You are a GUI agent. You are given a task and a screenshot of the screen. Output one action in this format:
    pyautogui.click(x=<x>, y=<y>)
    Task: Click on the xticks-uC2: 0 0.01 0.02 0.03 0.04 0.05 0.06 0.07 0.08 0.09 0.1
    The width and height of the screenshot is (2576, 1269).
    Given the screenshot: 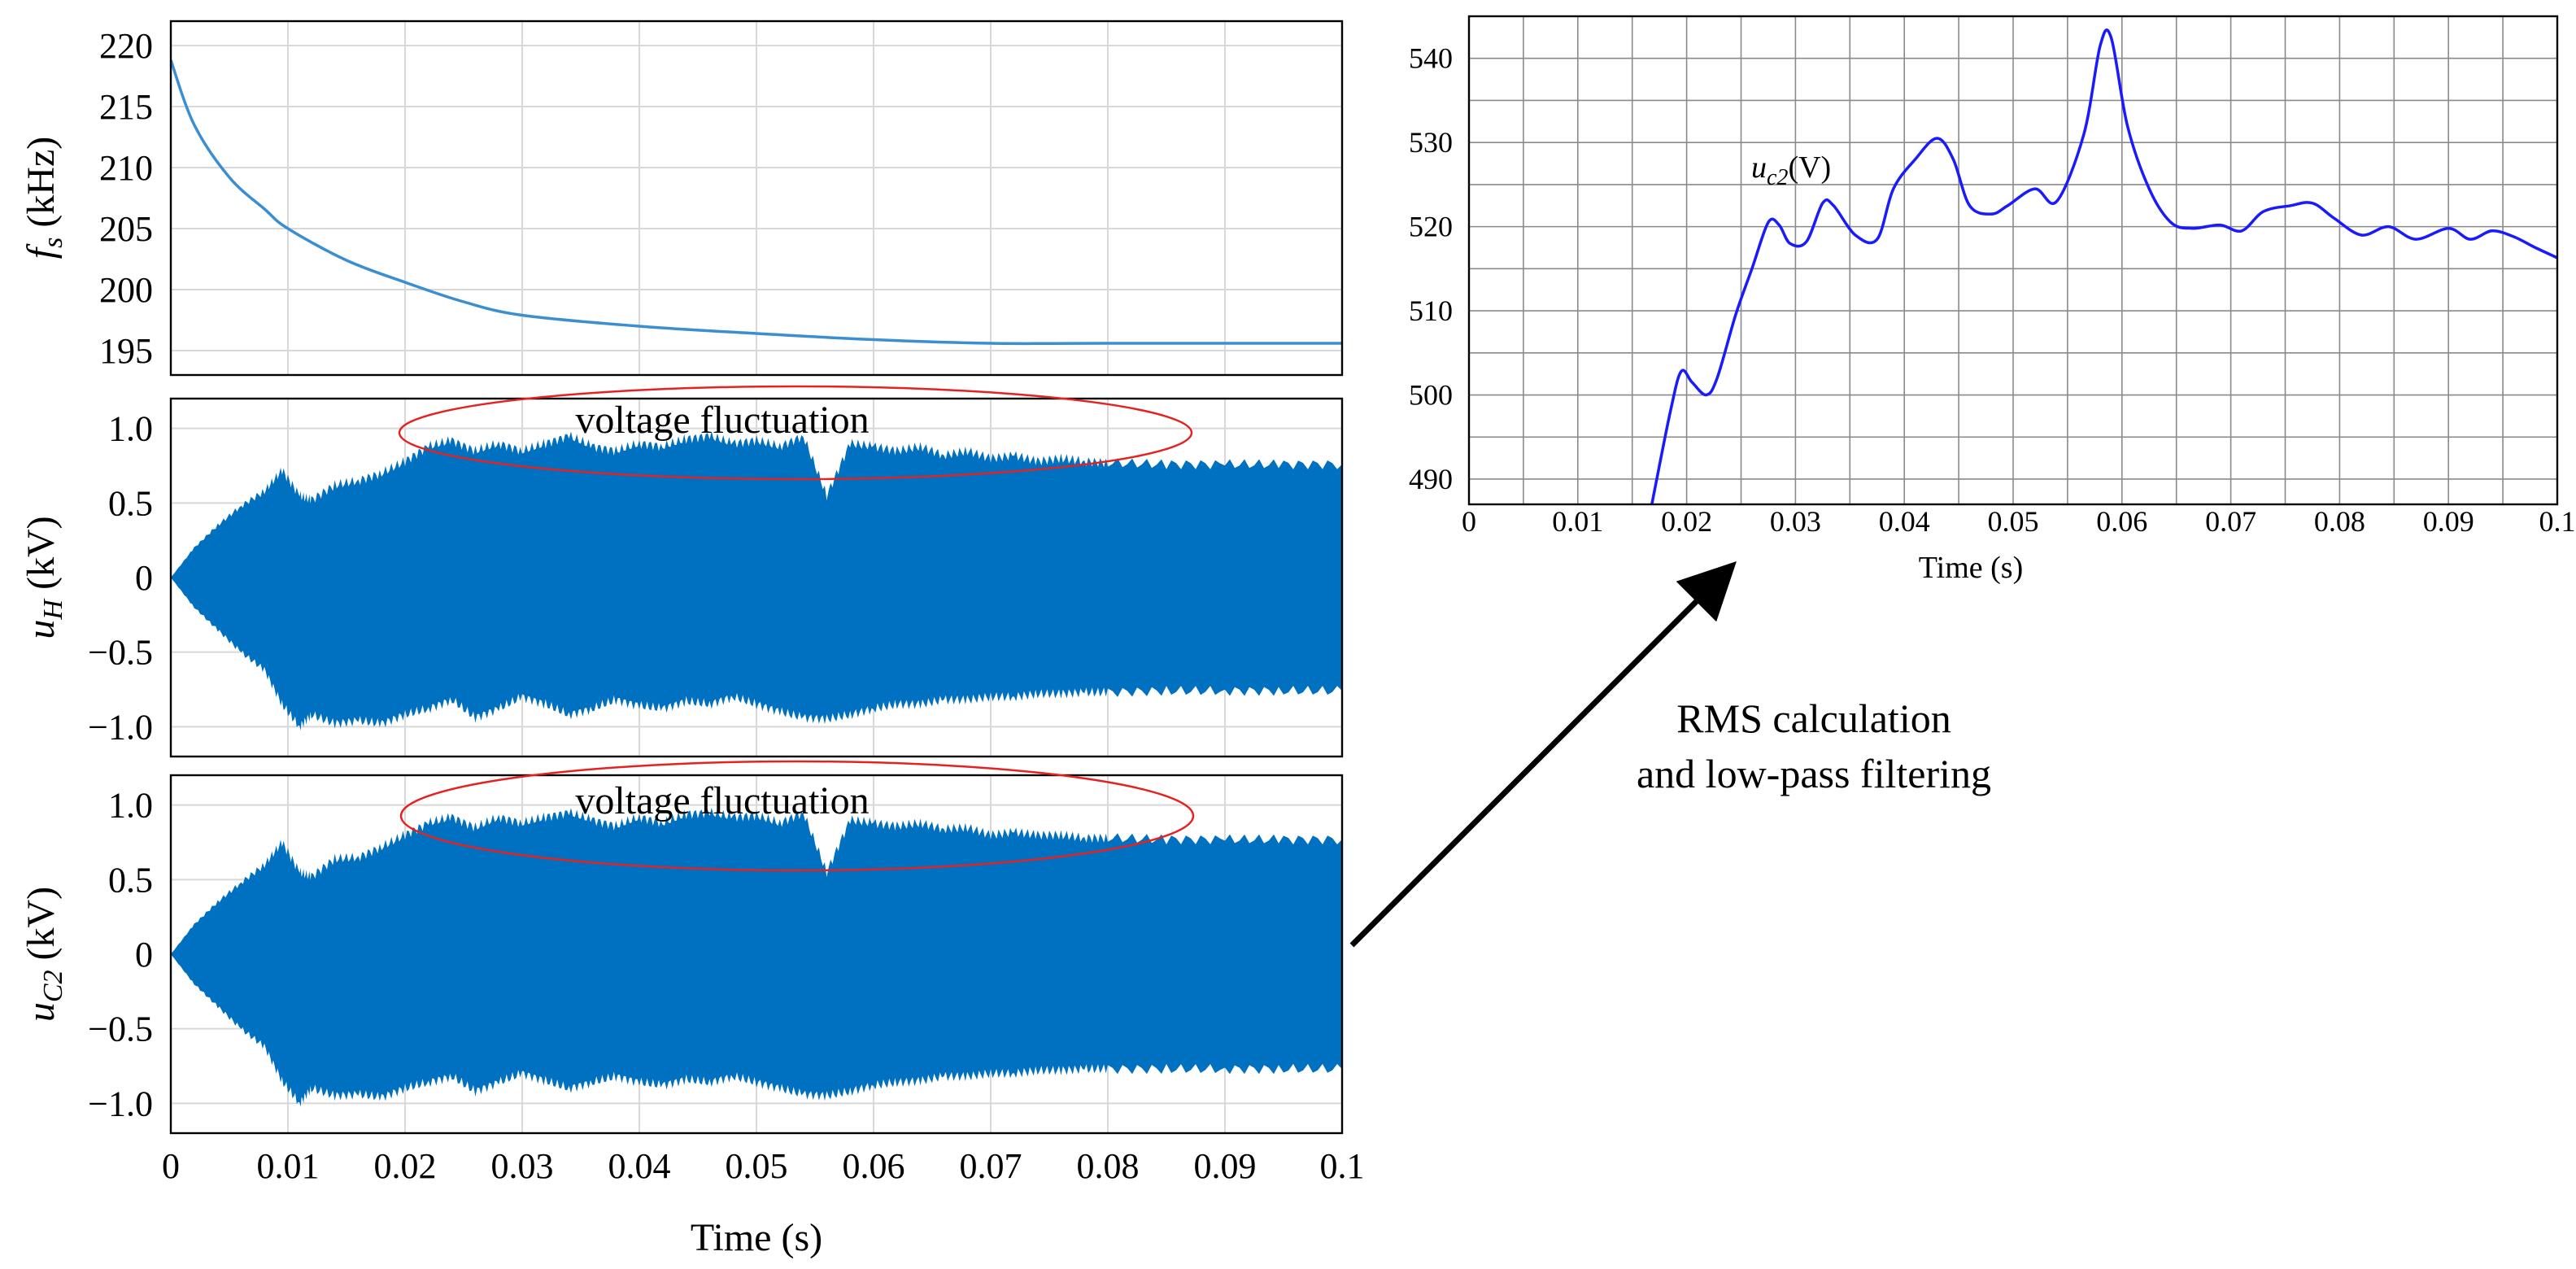 What is the action you would take?
    pyautogui.click(x=763, y=1166)
    